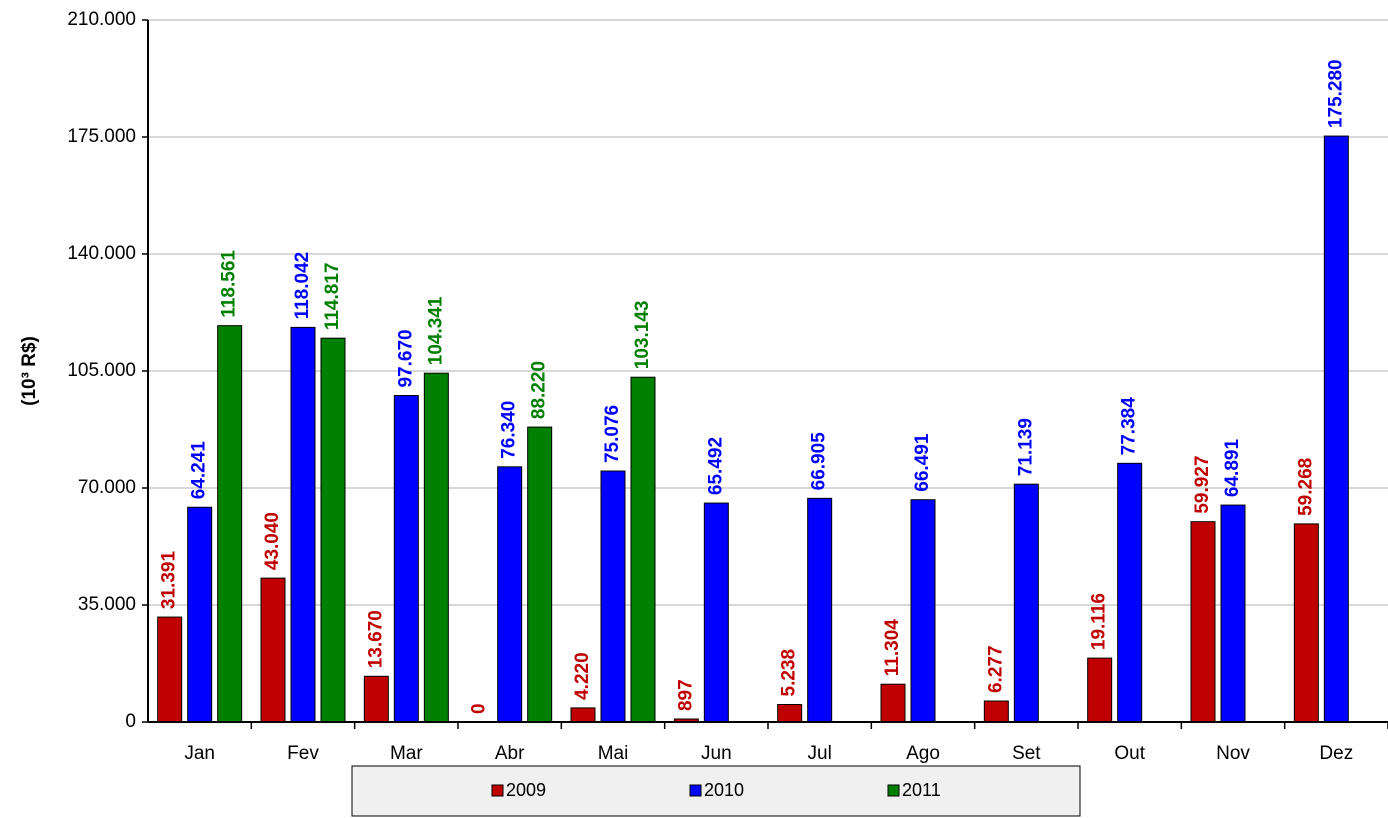 The width and height of the screenshot is (1388, 818). What do you see at coordinates (820, 753) in the screenshot?
I see `x-tick-label: Jul` at bounding box center [820, 753].